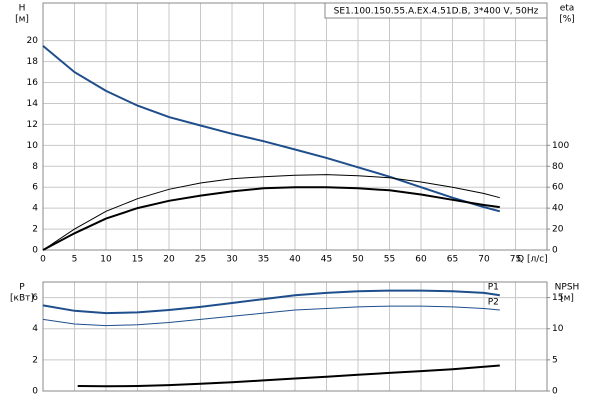  I want to click on axis-label: NPSH, so click(567, 288).